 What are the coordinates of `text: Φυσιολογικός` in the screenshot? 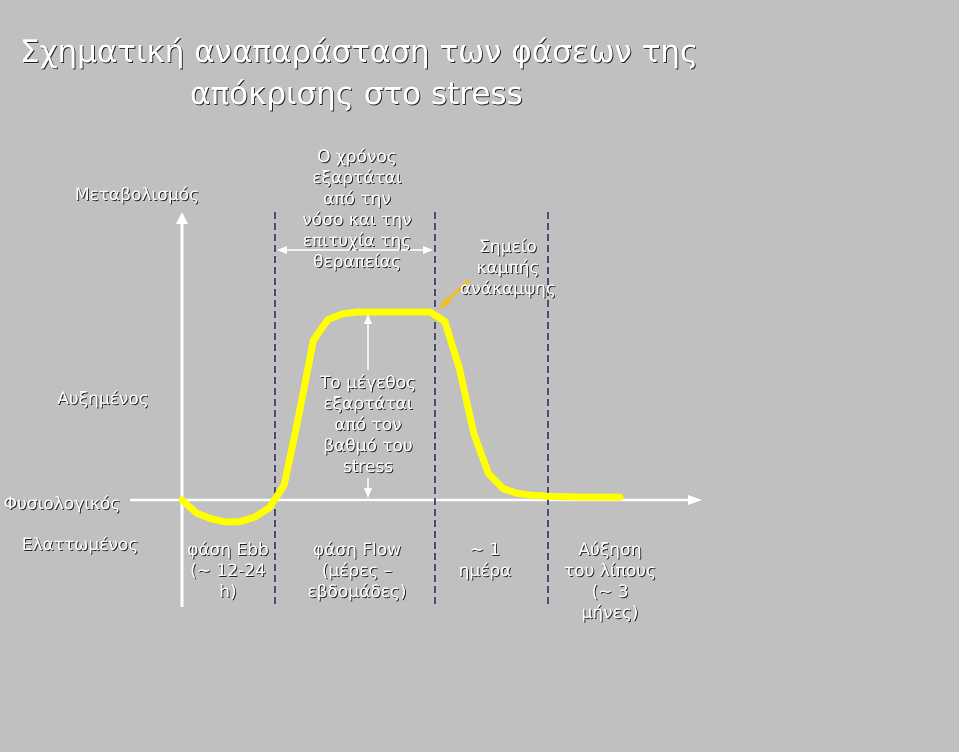 It's located at (63, 505).